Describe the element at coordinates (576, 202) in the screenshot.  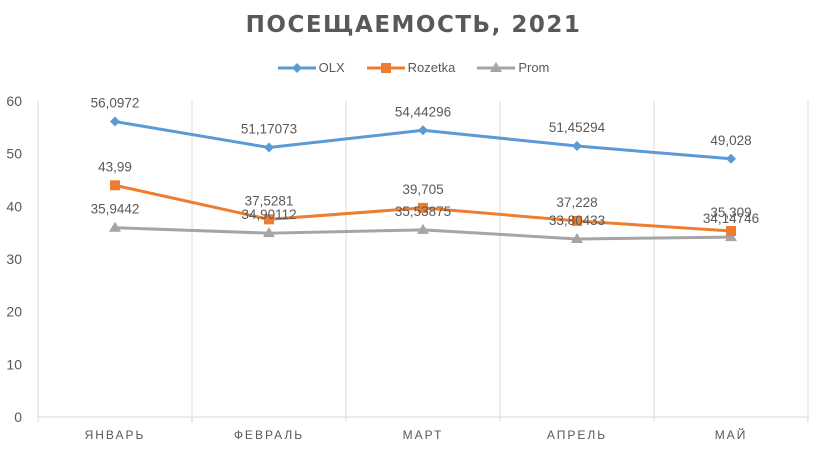
I see `data-label: 37,228` at that location.